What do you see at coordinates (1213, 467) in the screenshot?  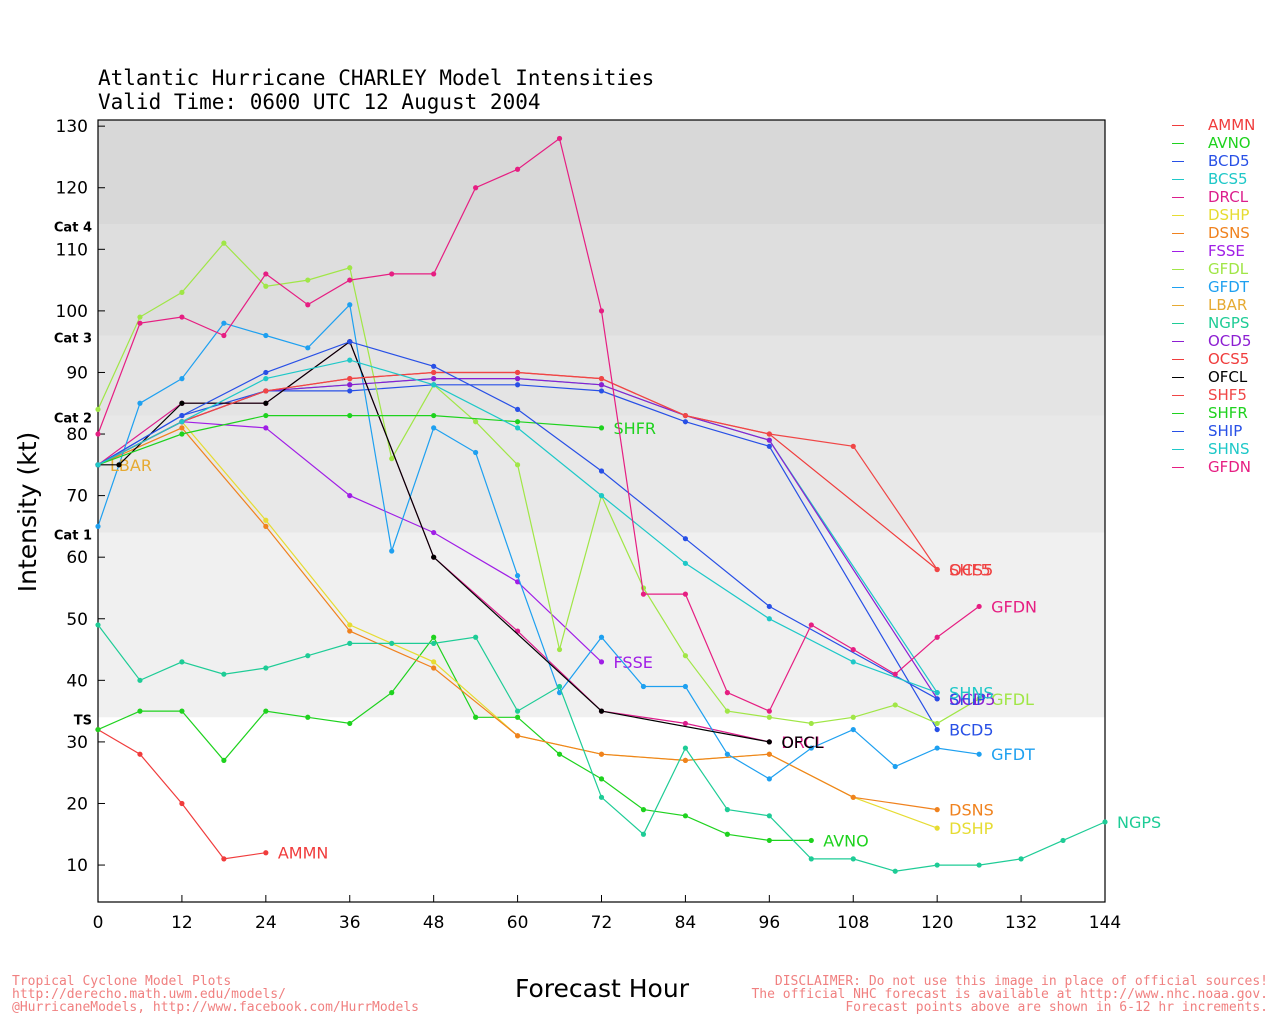 I see `legend-item: GFDN` at bounding box center [1213, 467].